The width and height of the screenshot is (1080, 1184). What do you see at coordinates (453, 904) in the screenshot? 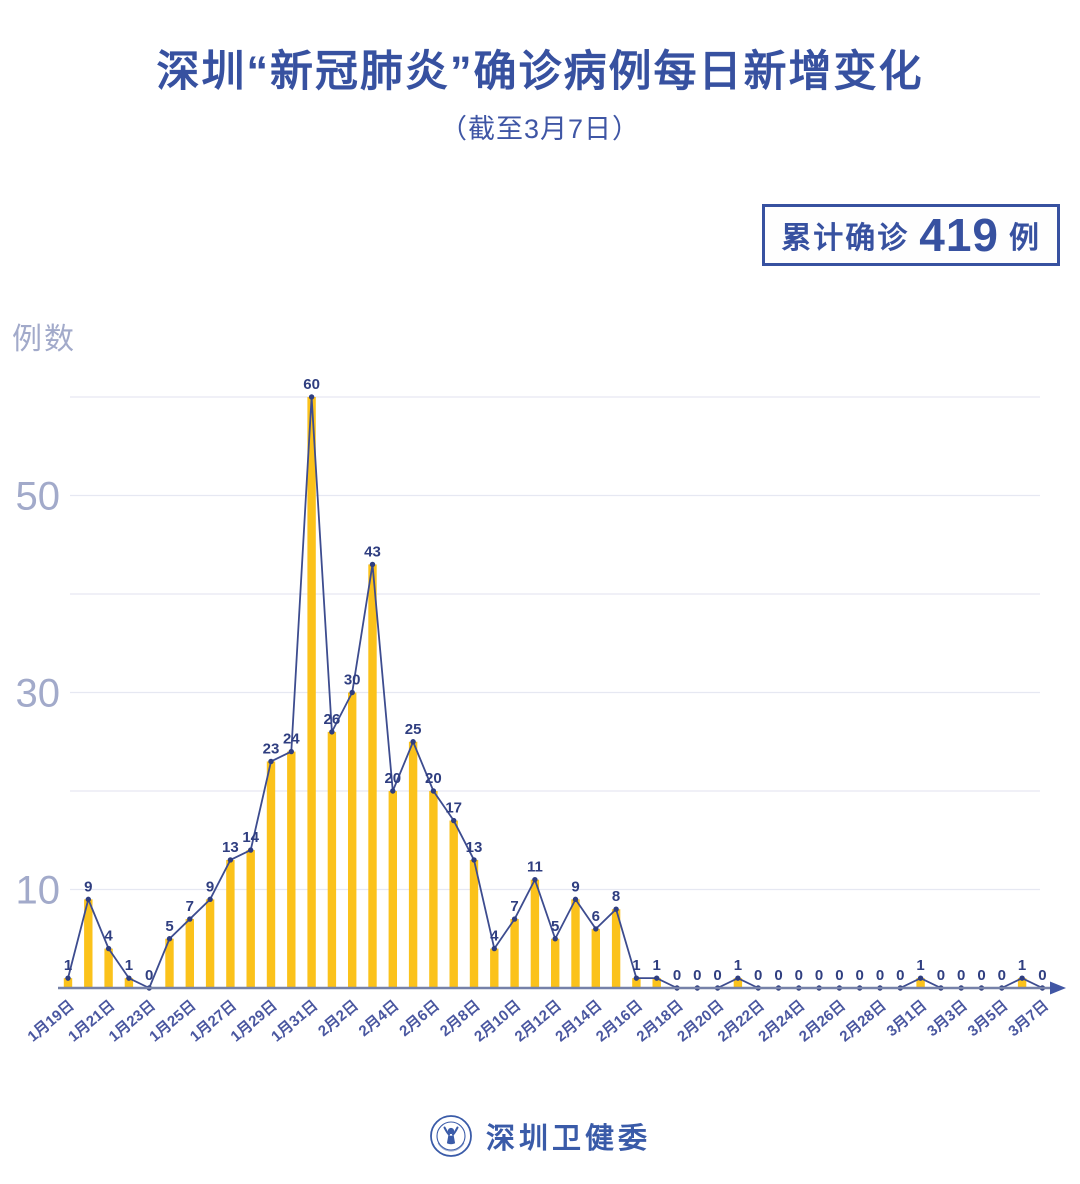
I see `bar-2月7日` at bounding box center [453, 904].